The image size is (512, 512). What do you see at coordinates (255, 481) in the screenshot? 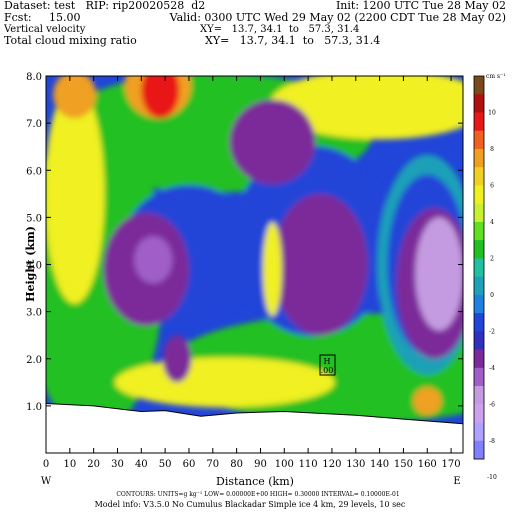
I see `x-axis-label: Distance (km)` at bounding box center [255, 481].